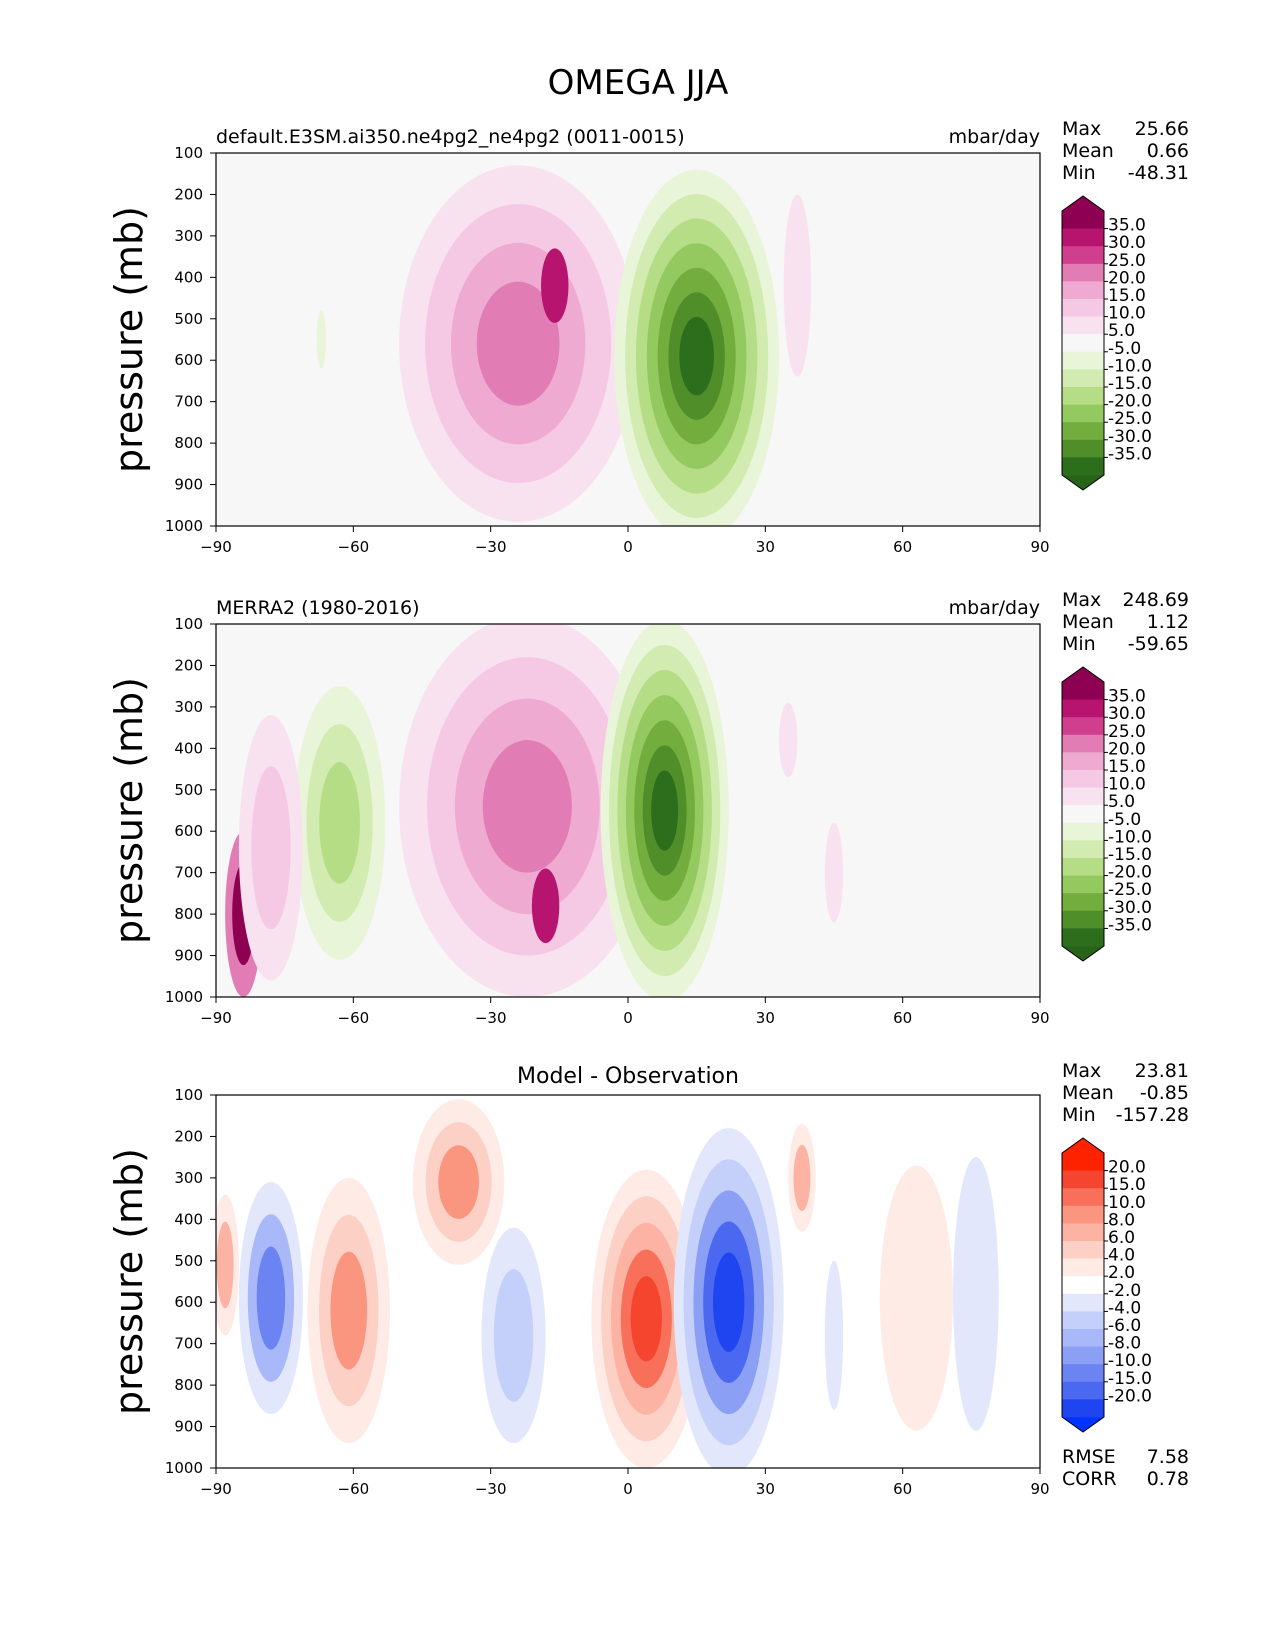  Describe the element at coordinates (994, 608) in the screenshot. I see `units-label: mbar/day` at that location.